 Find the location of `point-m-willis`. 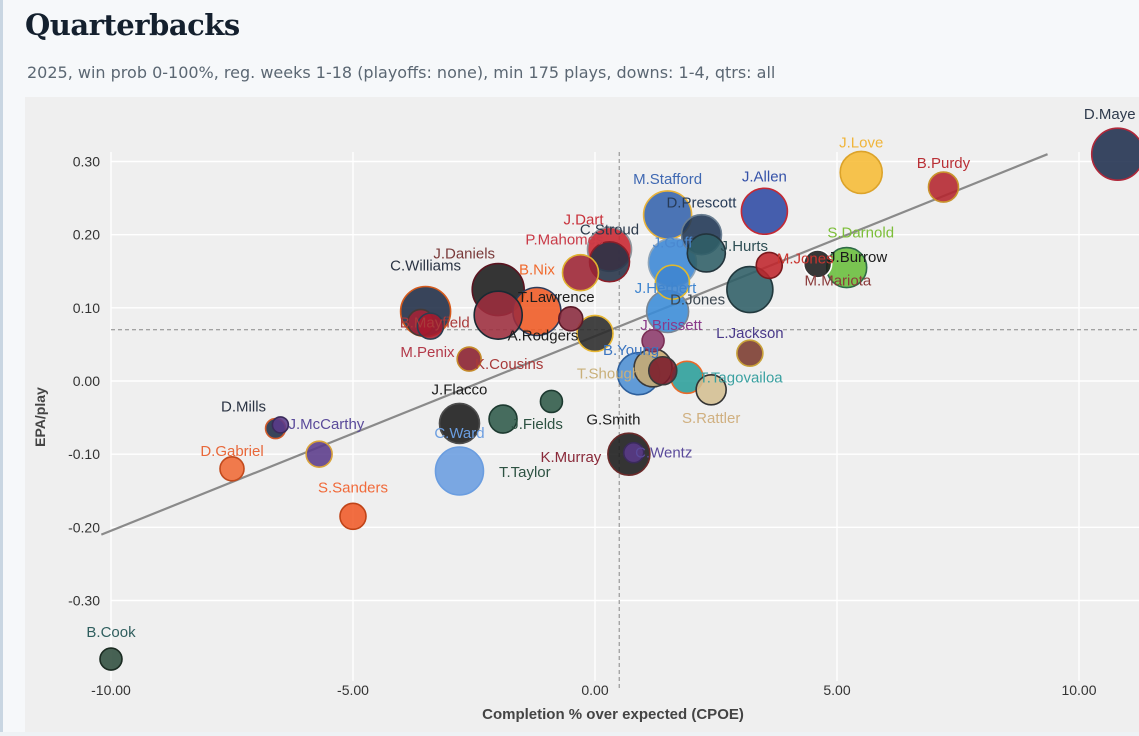

point-m-willis is located at coordinates (319, 454).